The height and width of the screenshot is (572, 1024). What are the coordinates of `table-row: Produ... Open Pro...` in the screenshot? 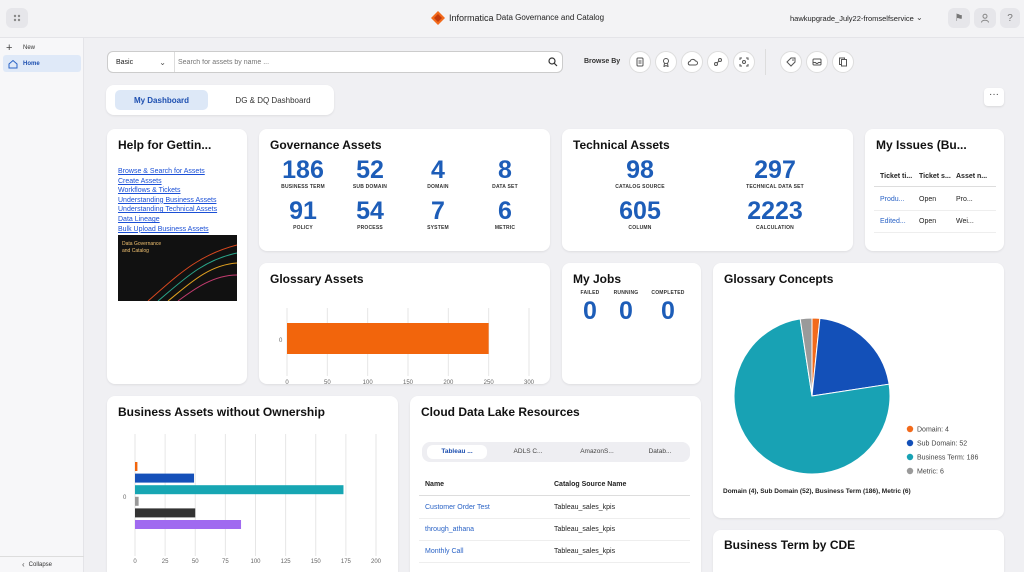 It's located at (935, 200).